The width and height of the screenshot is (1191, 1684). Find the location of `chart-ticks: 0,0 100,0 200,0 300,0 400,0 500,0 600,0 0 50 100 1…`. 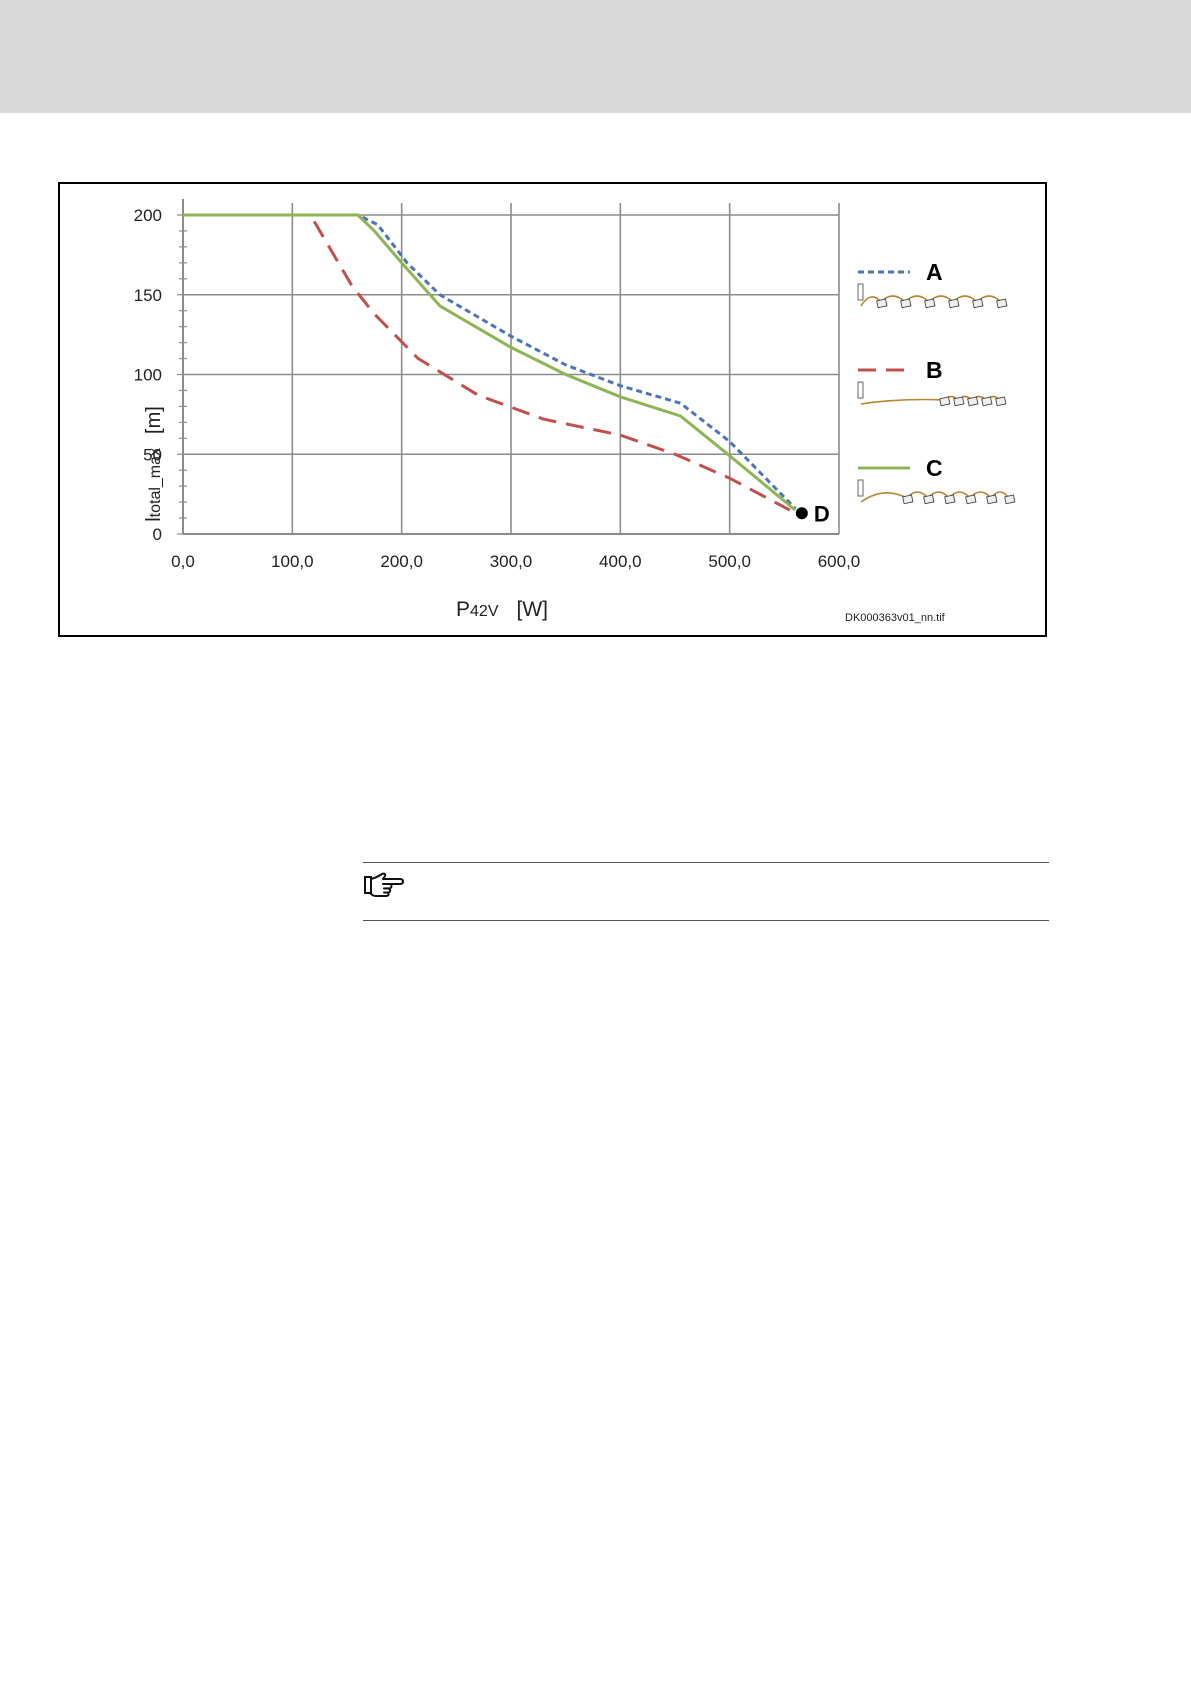

chart-ticks: 0,0 100,0 200,0 300,0 400,0 500,0 600,0 0 50 100 1… is located at coordinates (497, 388).